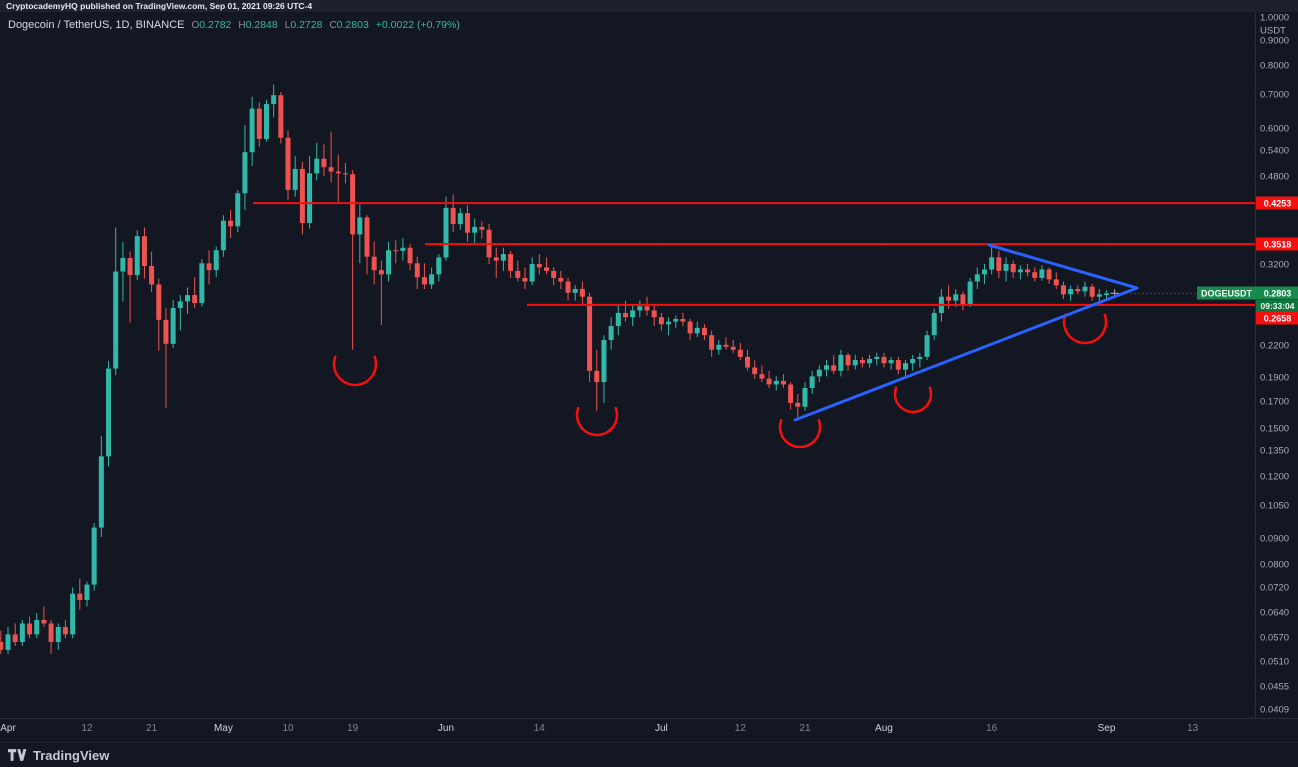 The image size is (1298, 767). What do you see at coordinates (287, 25) in the screenshot?
I see `legend-low-label: L` at bounding box center [287, 25].